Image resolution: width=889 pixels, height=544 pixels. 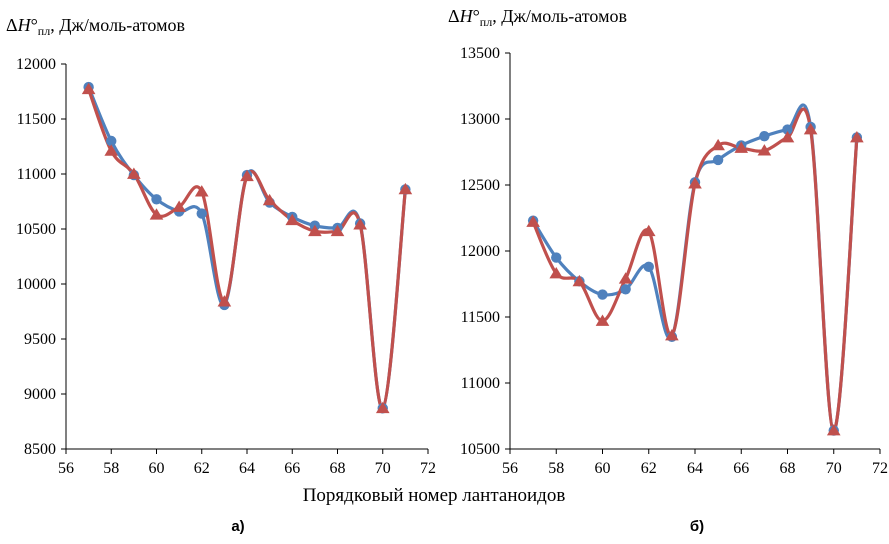 What do you see at coordinates (247, 468) in the screenshot?
I see `x-tick-label-a: 64` at bounding box center [247, 468].